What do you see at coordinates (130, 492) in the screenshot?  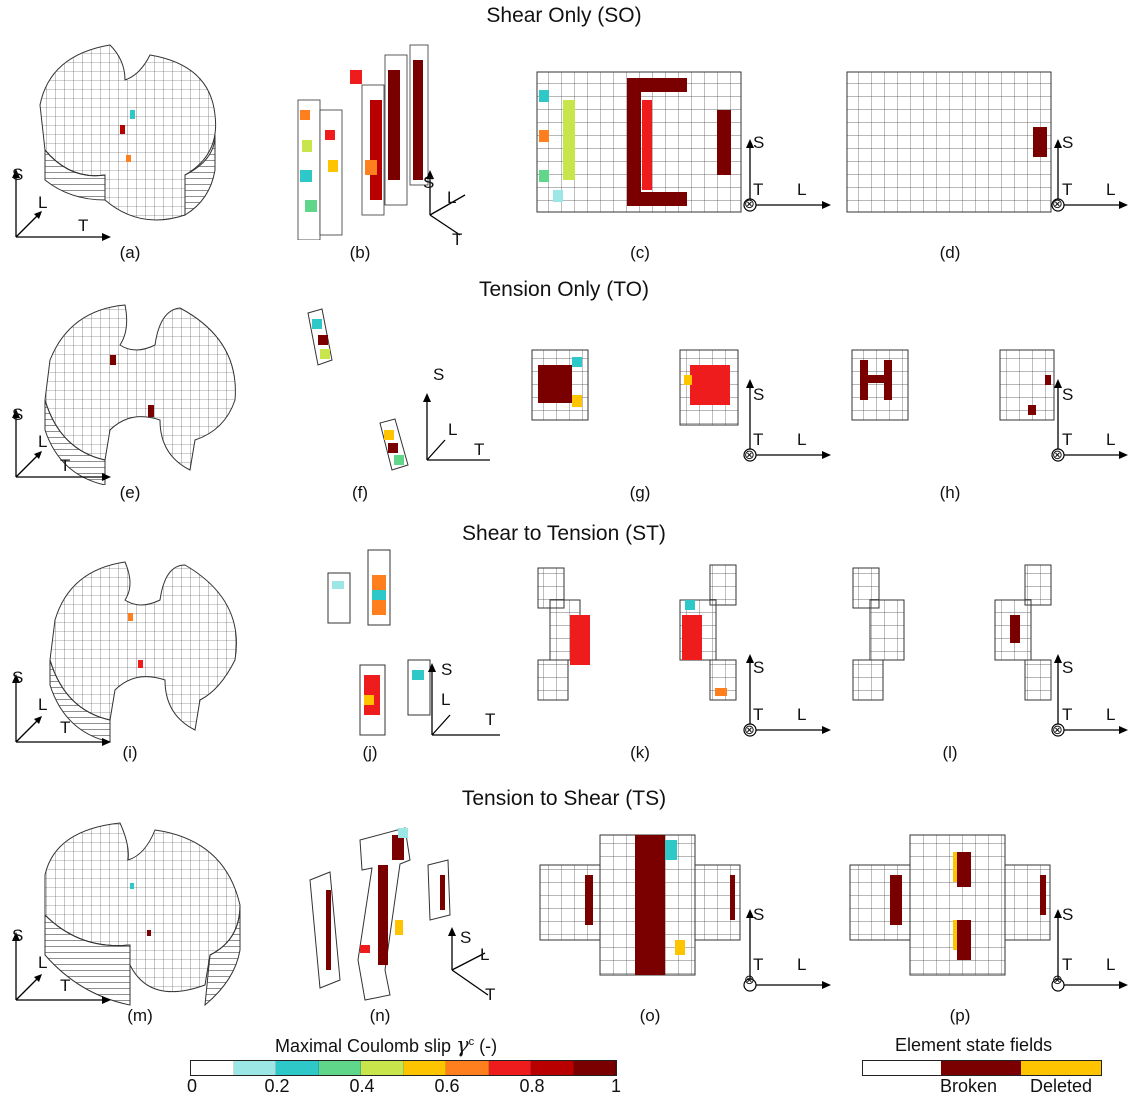 I see `label-e: (e)` at bounding box center [130, 492].